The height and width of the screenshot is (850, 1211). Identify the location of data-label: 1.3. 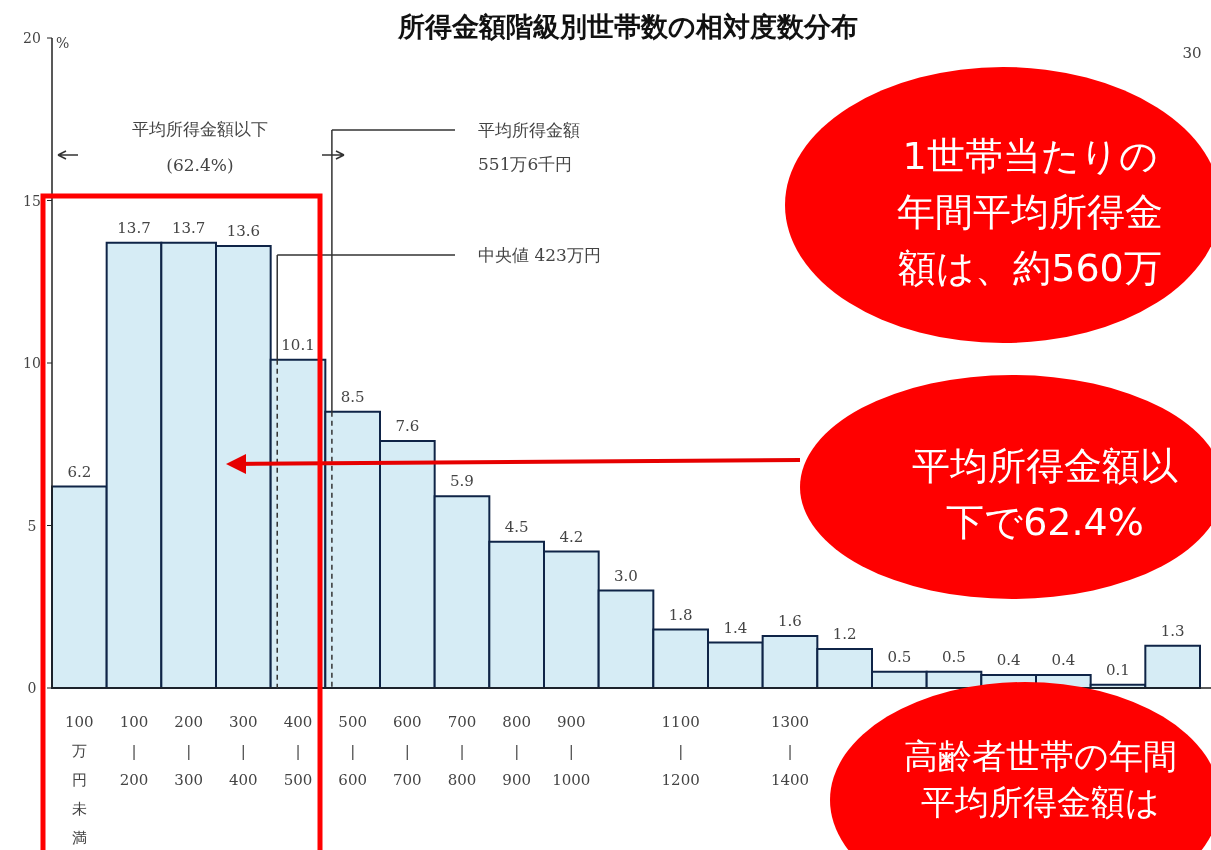
(1172, 630).